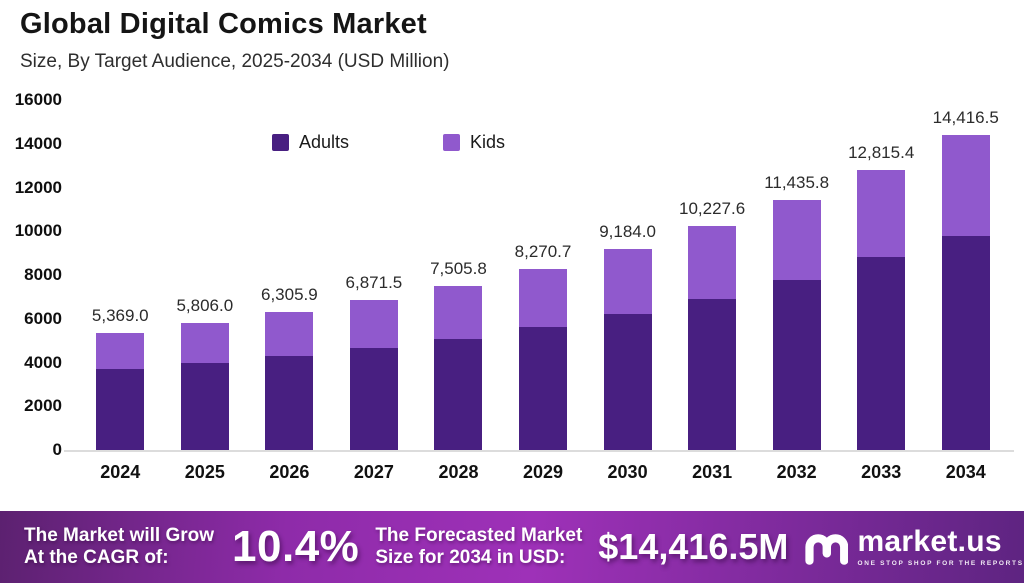  Describe the element at coordinates (712, 472) in the screenshot. I see `x-axis-label-2031: 2031` at that location.